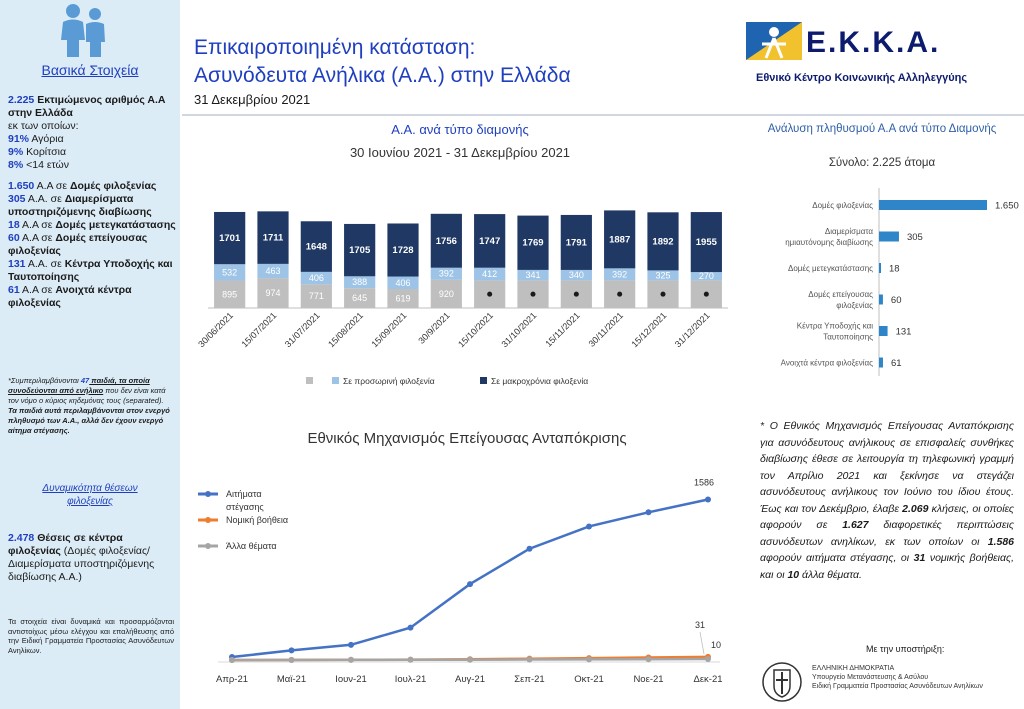 This screenshot has height=709, width=1024. I want to click on under14-label: <14 ετών, so click(47, 165).